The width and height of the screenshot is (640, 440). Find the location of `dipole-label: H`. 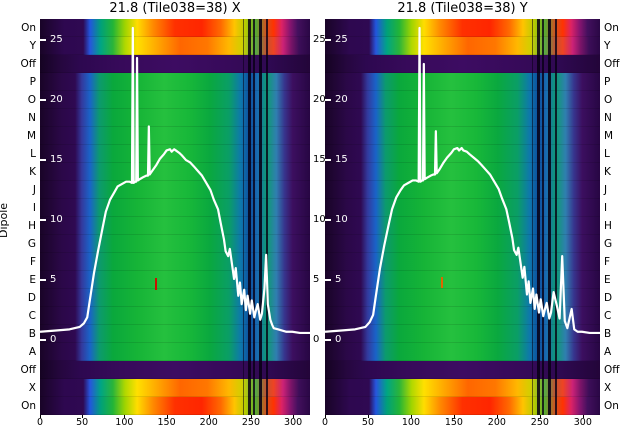

dipole-label: H is located at coordinates (608, 226).